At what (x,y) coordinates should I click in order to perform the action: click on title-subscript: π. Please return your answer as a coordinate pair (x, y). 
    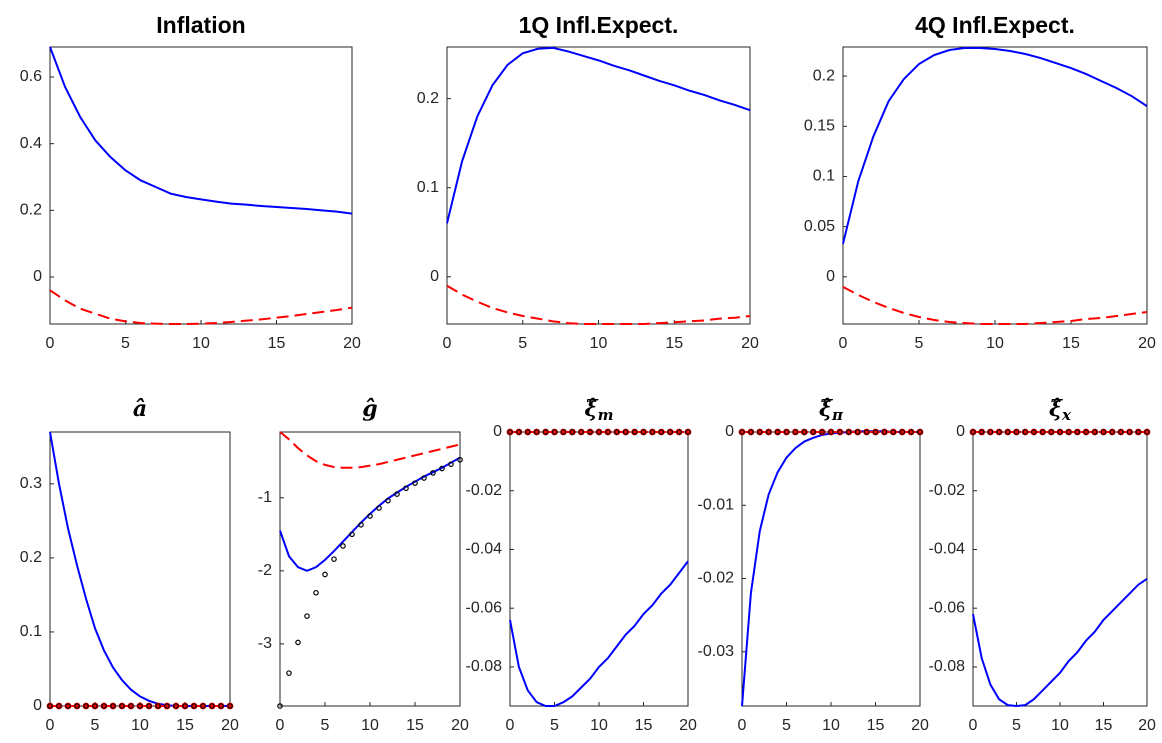
    Looking at the image, I should click on (837, 415).